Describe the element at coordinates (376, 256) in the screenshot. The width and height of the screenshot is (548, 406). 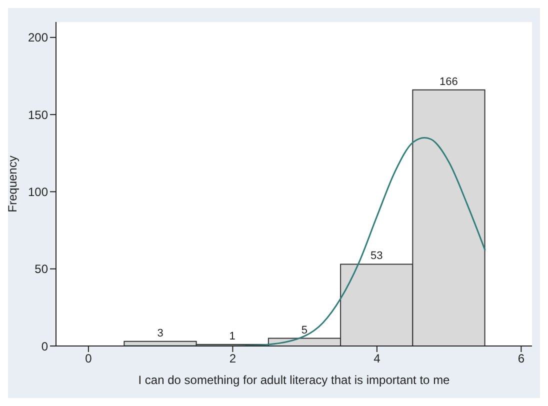
I see `data-label: 53` at that location.